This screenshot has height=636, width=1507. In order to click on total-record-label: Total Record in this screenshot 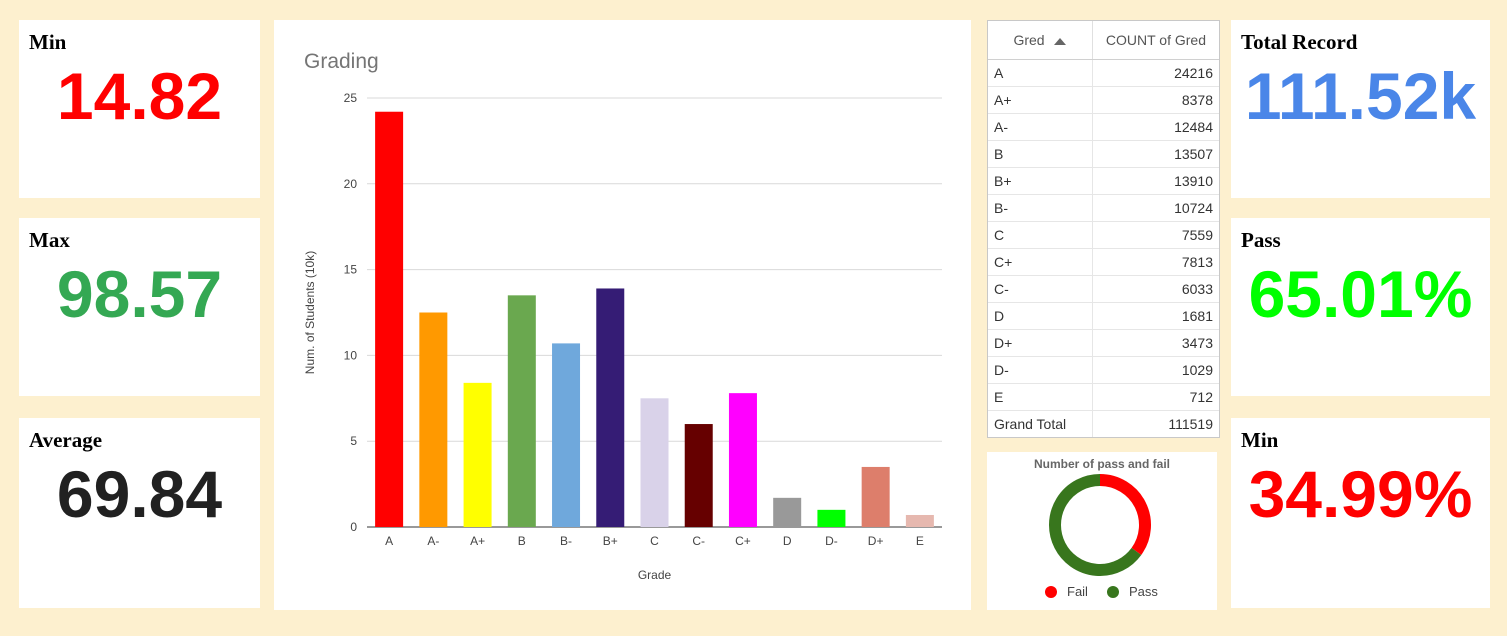, I will do `click(1299, 42)`.